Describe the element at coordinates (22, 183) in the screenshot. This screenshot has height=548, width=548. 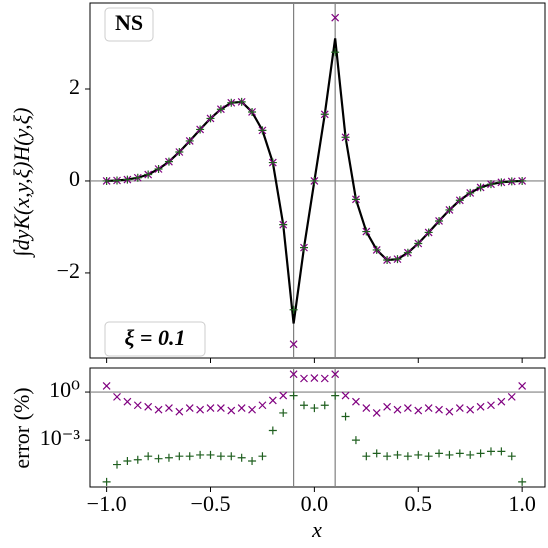
I see `y-axis-label: ∫dyK(x,y,ξ)H(y,ξ)` at that location.